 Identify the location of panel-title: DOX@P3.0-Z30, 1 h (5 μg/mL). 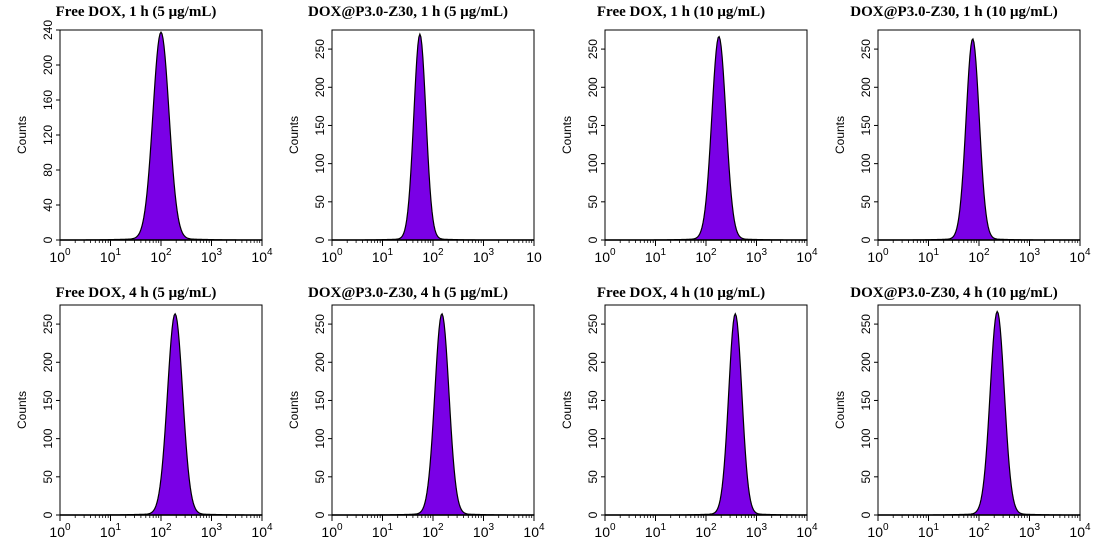
(408, 12).